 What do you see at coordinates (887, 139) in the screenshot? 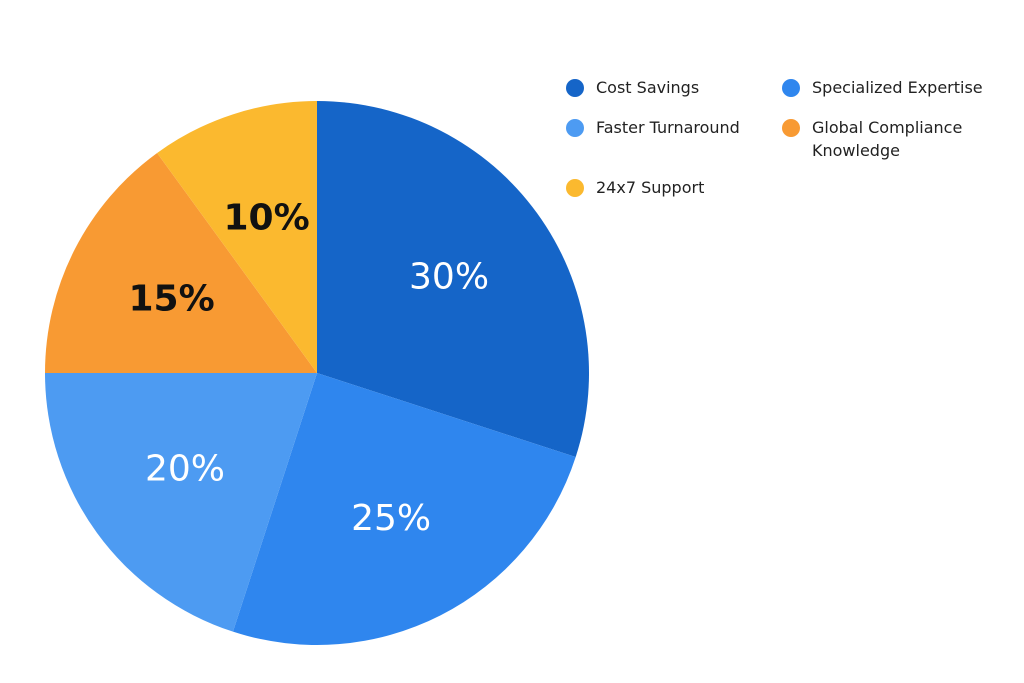
I see `legend-label: Global Compliance Knowledge` at bounding box center [887, 139].